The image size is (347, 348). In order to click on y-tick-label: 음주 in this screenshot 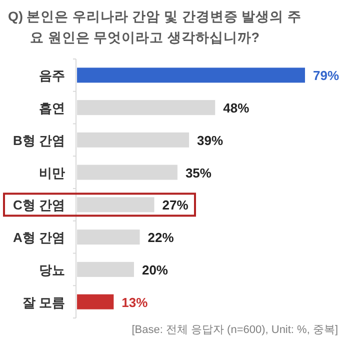, I will do `click(52, 76)`.